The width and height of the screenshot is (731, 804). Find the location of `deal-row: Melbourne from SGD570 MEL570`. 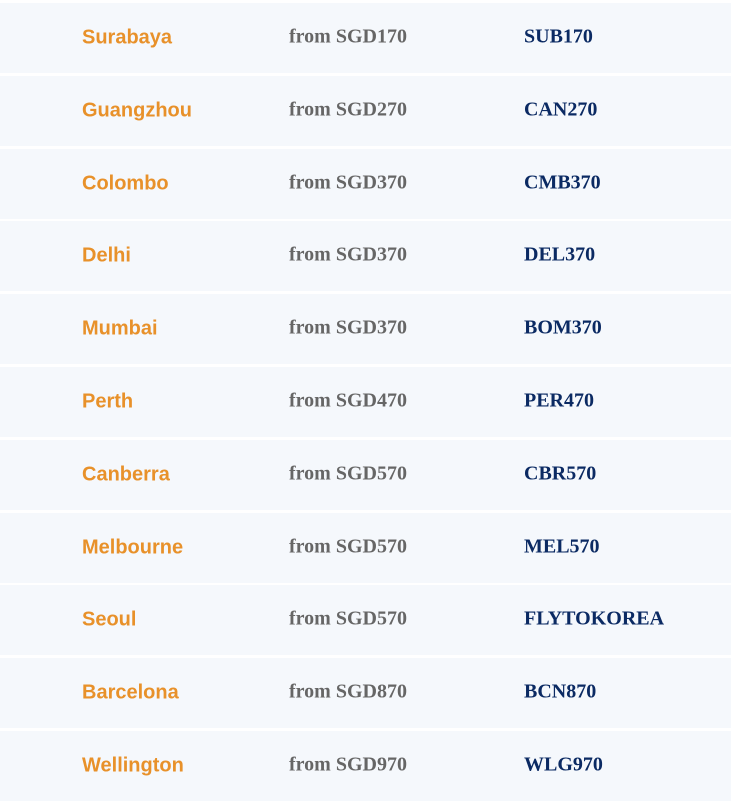

deal-row: Melbourne from SGD570 MEL570 is located at coordinates (365, 547).